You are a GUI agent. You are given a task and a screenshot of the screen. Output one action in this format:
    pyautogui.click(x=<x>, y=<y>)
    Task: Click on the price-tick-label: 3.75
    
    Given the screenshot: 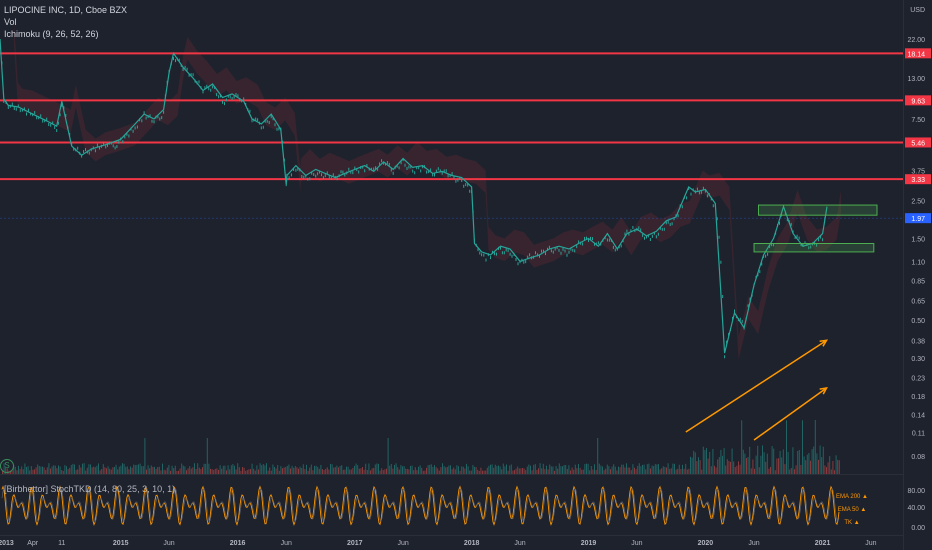 What is the action you would take?
    pyautogui.click(x=918, y=171)
    